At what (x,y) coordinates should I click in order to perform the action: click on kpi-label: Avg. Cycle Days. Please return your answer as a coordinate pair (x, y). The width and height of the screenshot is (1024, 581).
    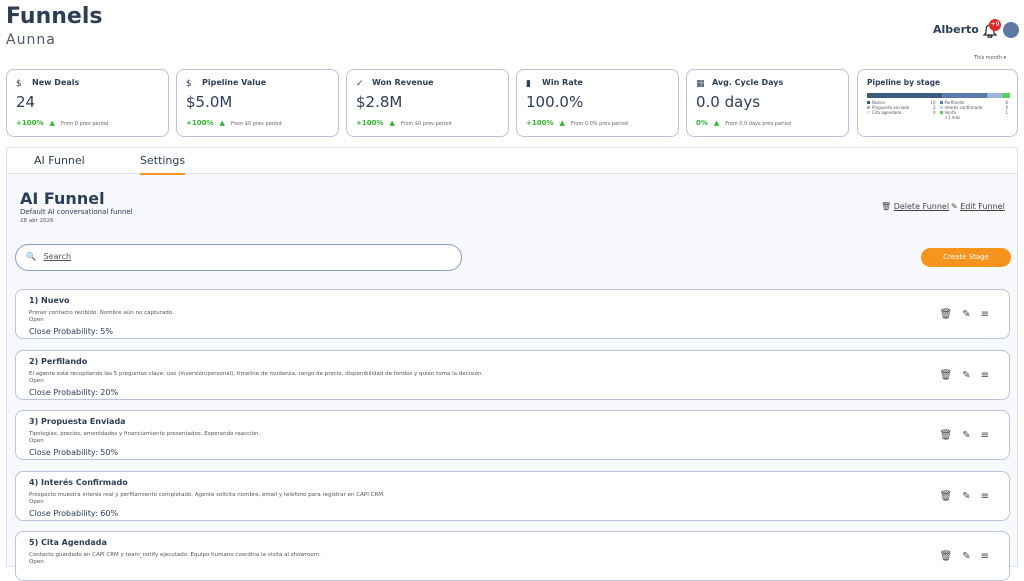
    Looking at the image, I should click on (748, 82).